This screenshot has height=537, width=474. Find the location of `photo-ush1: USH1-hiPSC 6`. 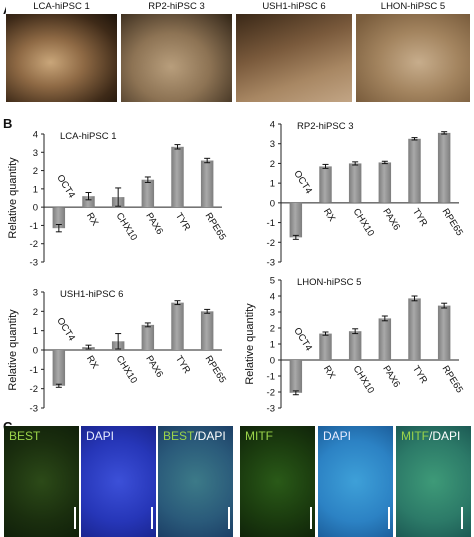

photo-ush1: USH1-hiPSC 6 is located at coordinates (294, 51).